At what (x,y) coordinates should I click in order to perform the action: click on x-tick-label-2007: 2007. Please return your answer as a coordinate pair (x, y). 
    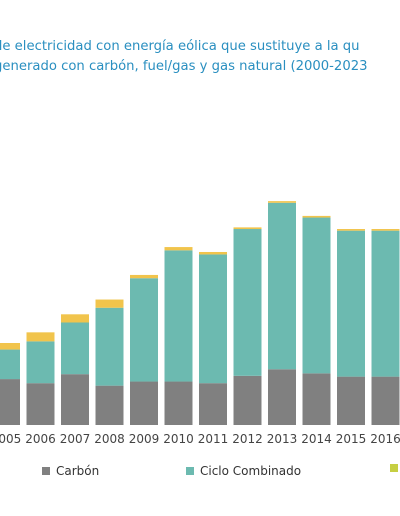
    Looking at the image, I should click on (75, 439).